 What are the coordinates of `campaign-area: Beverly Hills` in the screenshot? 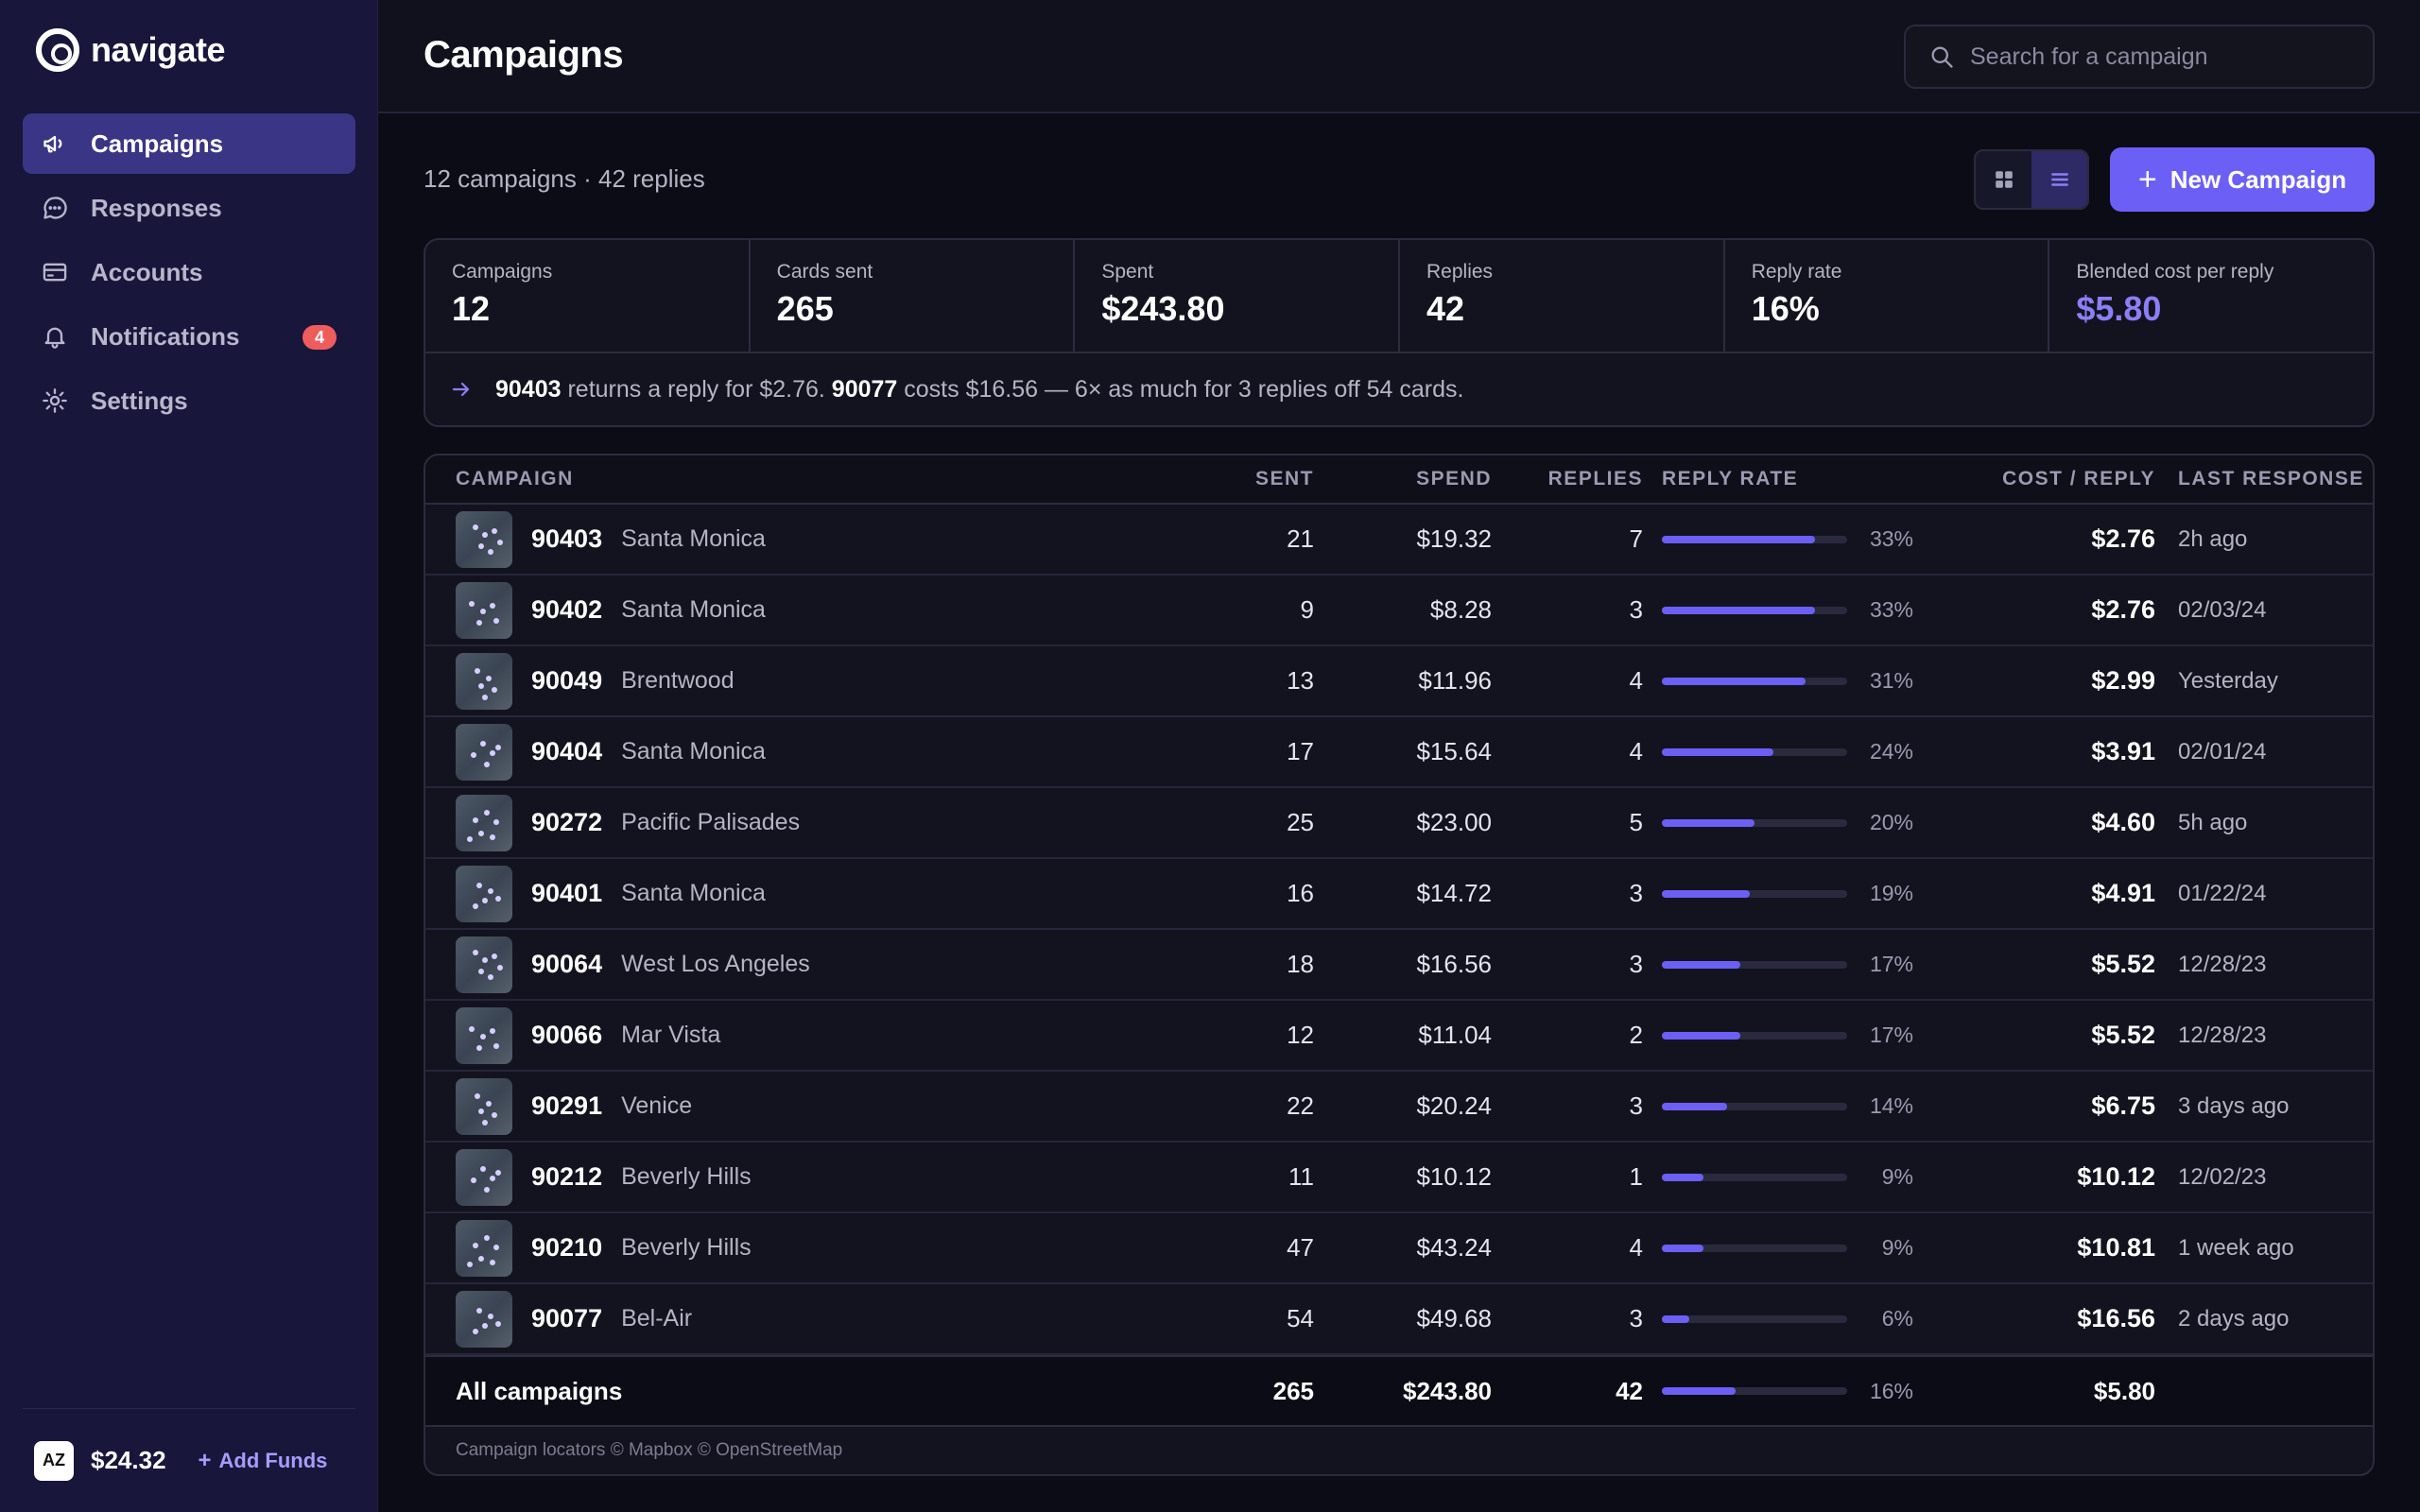 It's located at (686, 1247).